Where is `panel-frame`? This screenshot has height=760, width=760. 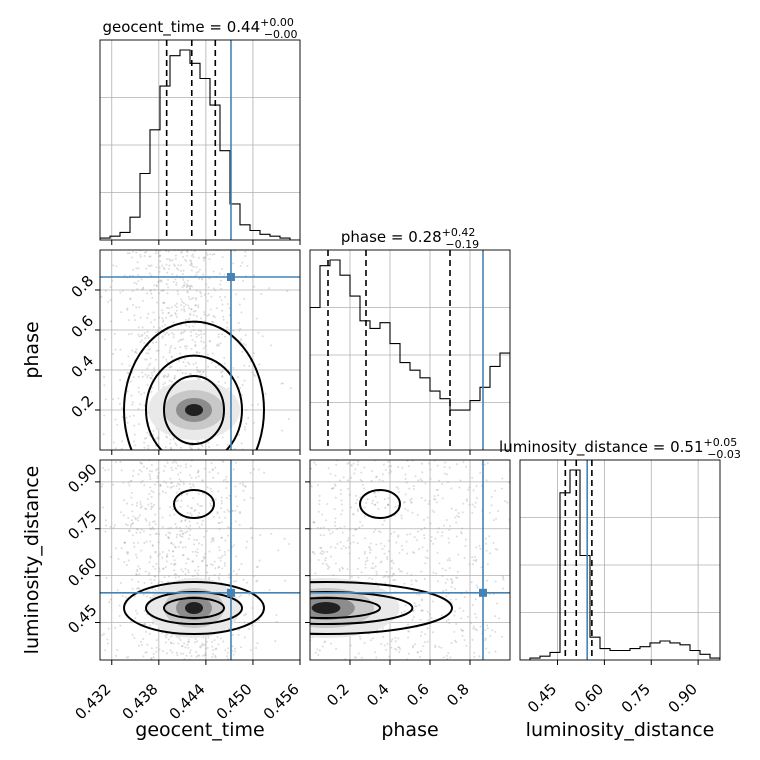 panel-frame is located at coordinates (200, 350).